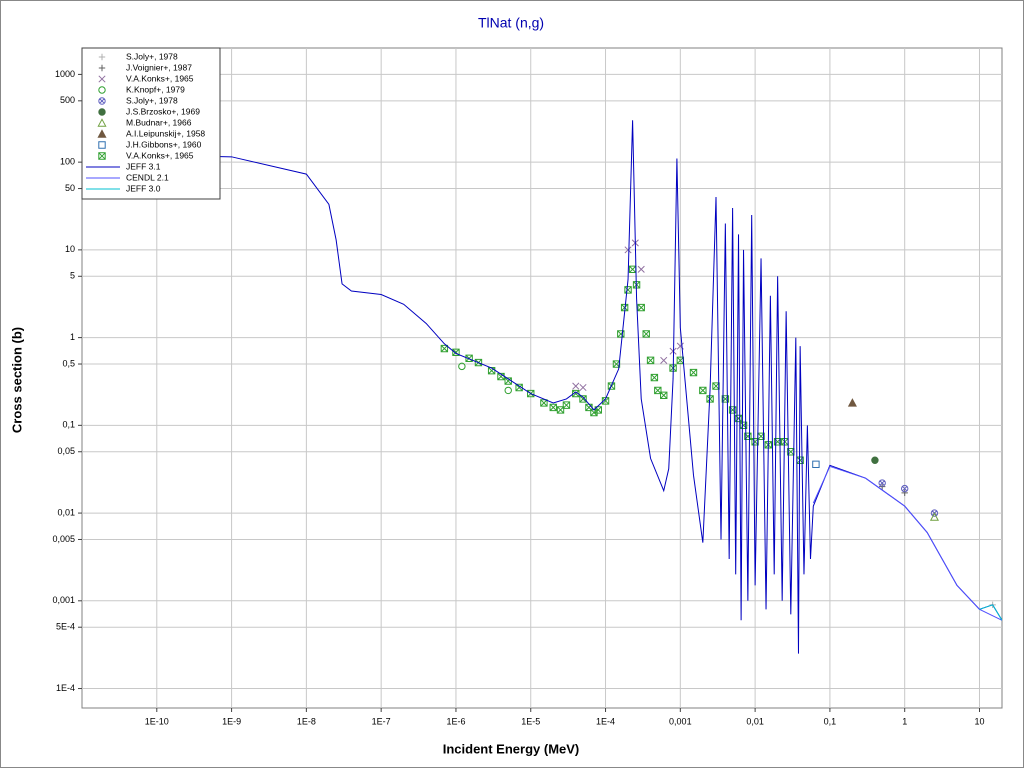 The height and width of the screenshot is (768, 1024). Describe the element at coordinates (165, 133) in the screenshot. I see `legend-label: A.I.Leipunskij+, 1958` at that location.